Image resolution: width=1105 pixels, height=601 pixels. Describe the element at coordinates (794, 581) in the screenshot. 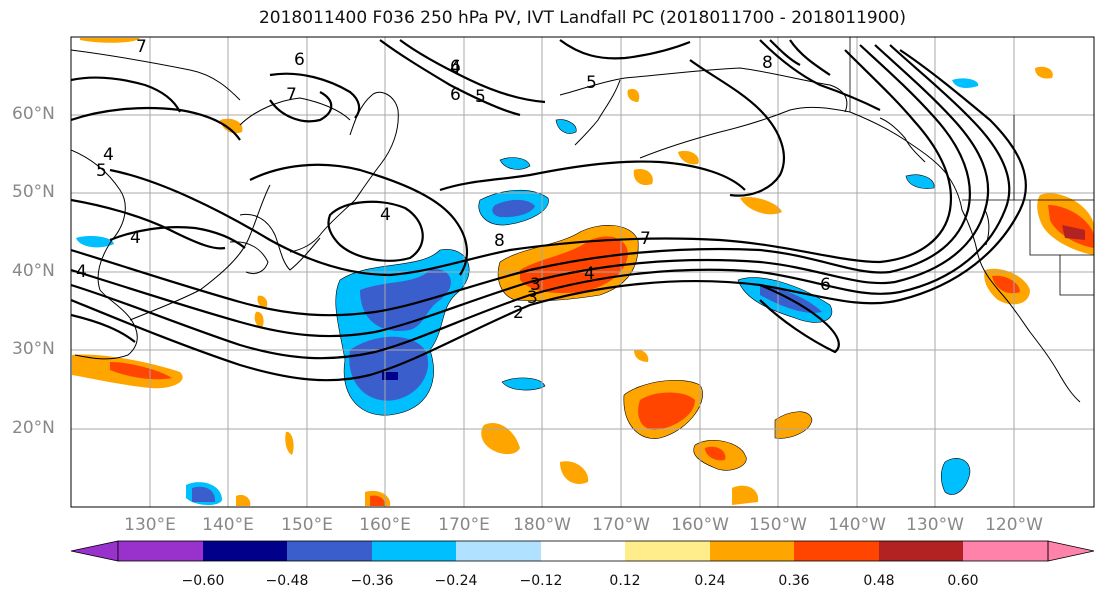

I see `colorbar-tick: 0.36` at that location.